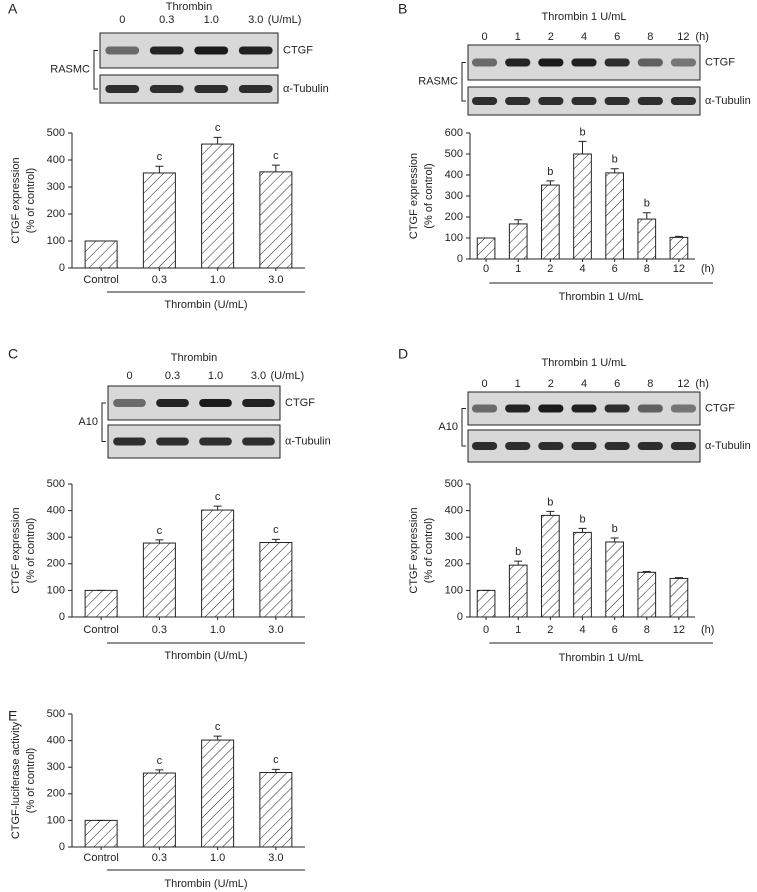 The image size is (757, 892). I want to click on x-tick-label: Control, so click(100, 630).